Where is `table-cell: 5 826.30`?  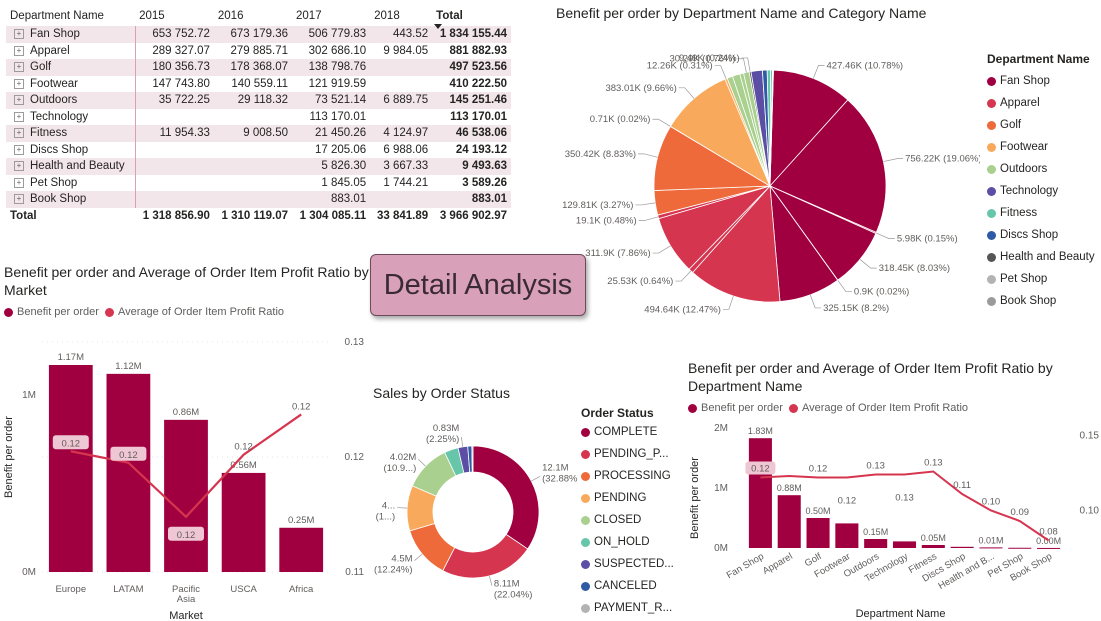
table-cell: 5 826.30 is located at coordinates (331, 166).